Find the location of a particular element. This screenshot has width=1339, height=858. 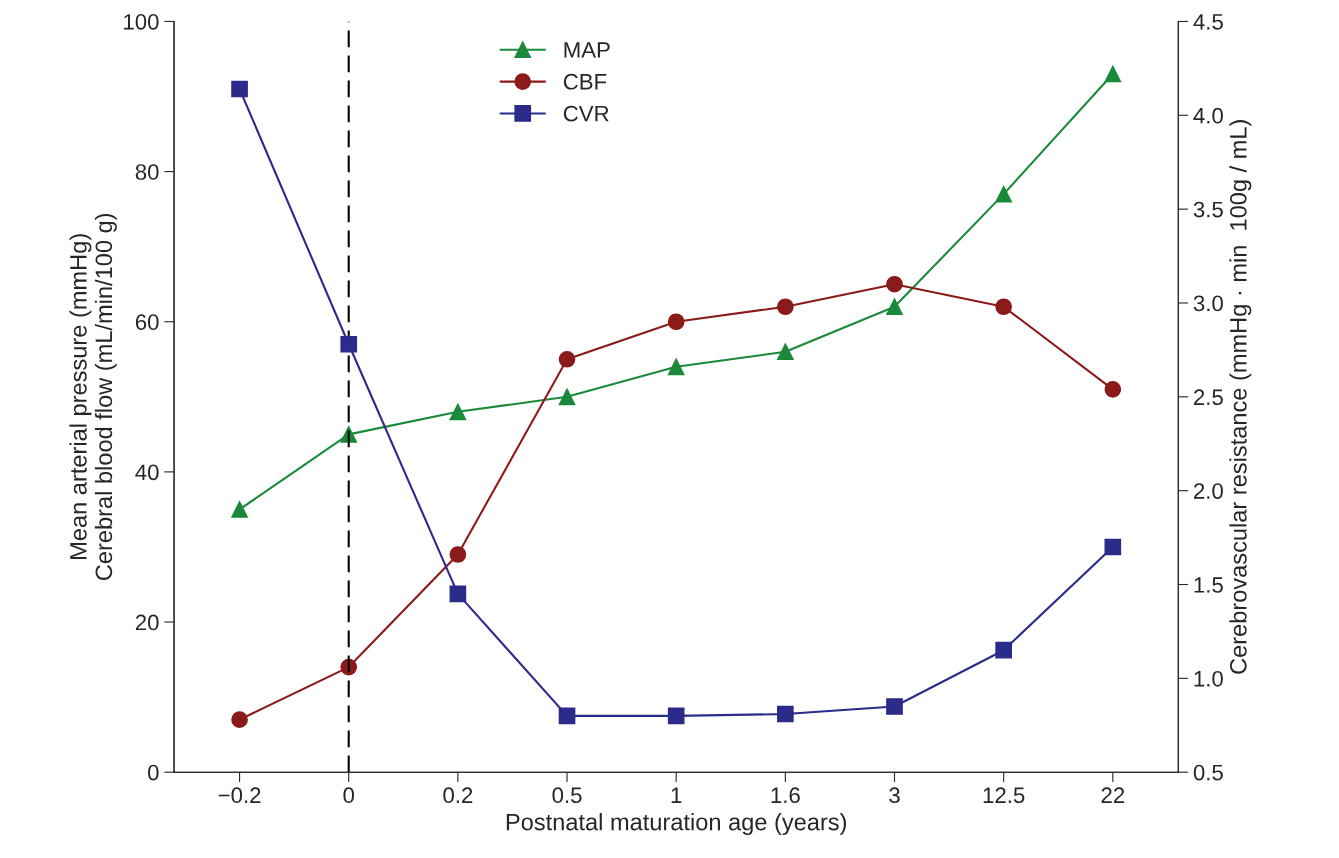

x-tick-label: 12.5 is located at coordinates (1004, 795).